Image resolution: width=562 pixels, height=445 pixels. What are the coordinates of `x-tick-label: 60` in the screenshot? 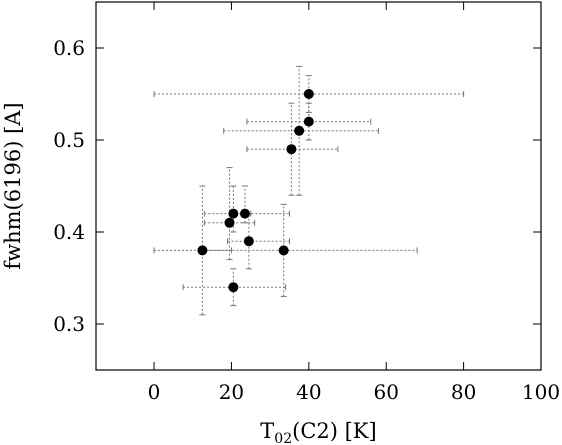 It's located at (385, 392).